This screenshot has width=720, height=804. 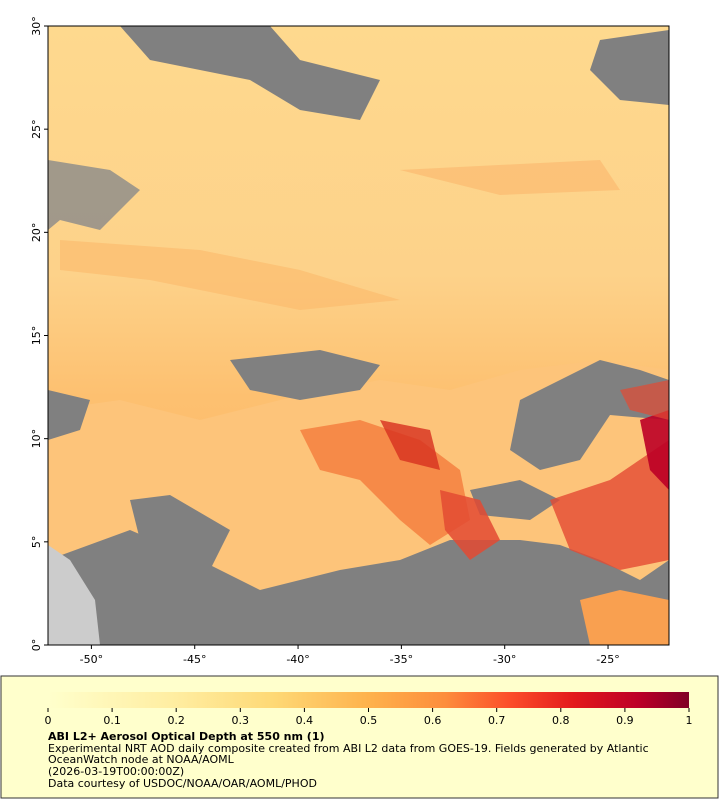 What do you see at coordinates (116, 771) in the screenshot?
I see `caption-line: (2026-03-19T00:00:00Z)` at bounding box center [116, 771].